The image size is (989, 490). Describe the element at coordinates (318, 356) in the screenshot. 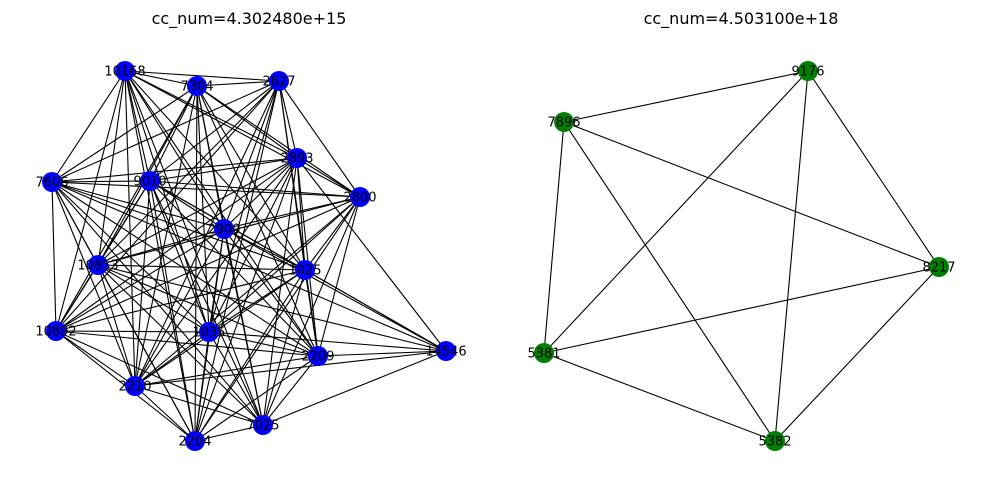

I see `graph-node: 2209` at that location.